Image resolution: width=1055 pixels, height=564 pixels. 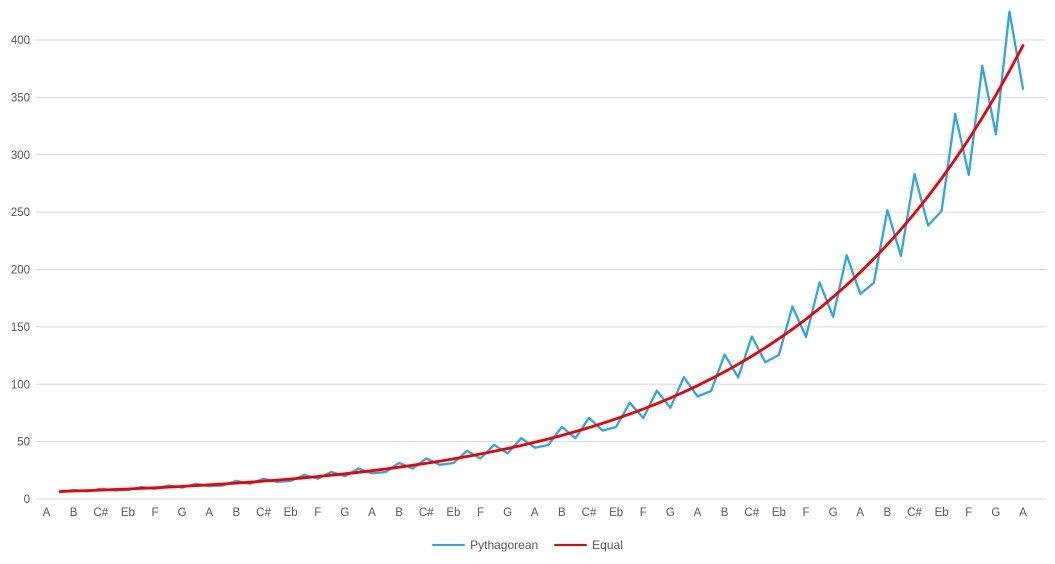 I want to click on y-axis-tick-label: 100, so click(x=20, y=385).